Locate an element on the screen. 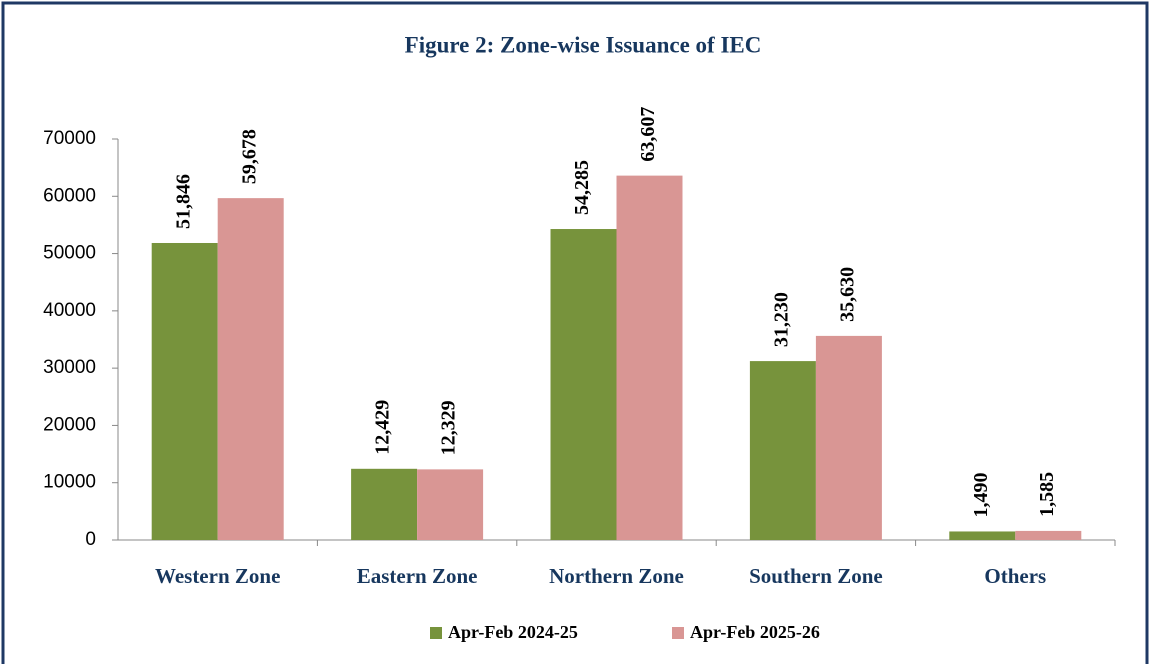  y-tick-label: 50000 is located at coordinates (69, 253).